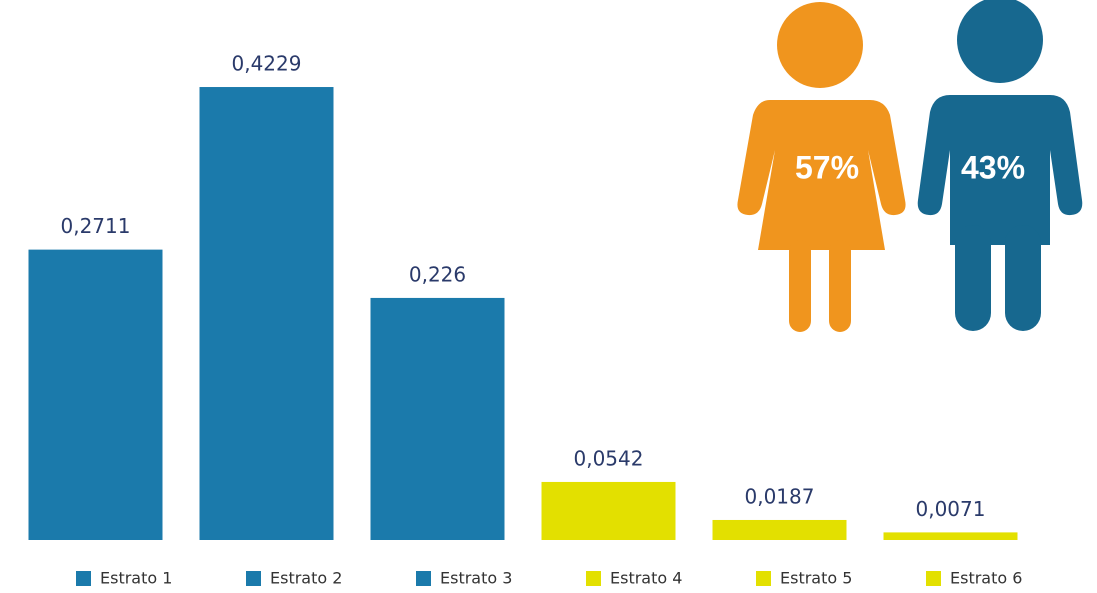 The height and width of the screenshot is (593, 1097). What do you see at coordinates (993, 167) in the screenshot?
I see `figure-percent: 43%` at bounding box center [993, 167].